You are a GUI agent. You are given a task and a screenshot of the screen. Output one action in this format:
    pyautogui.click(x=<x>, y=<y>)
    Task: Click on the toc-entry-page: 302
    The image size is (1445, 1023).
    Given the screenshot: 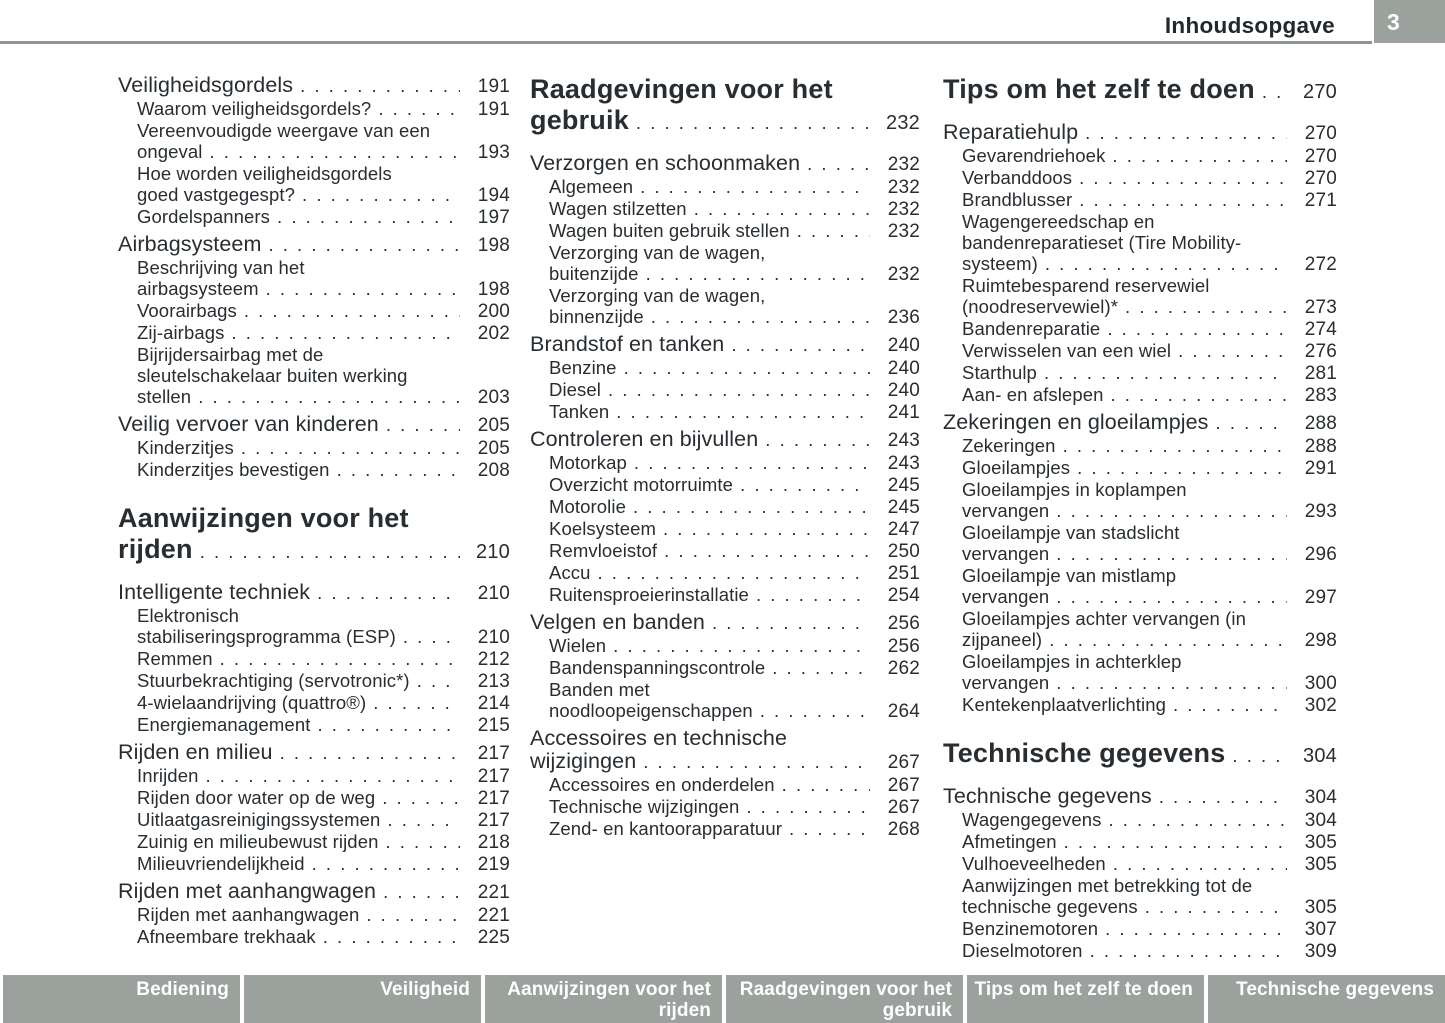 What is the action you would take?
    pyautogui.click(x=1320, y=705)
    